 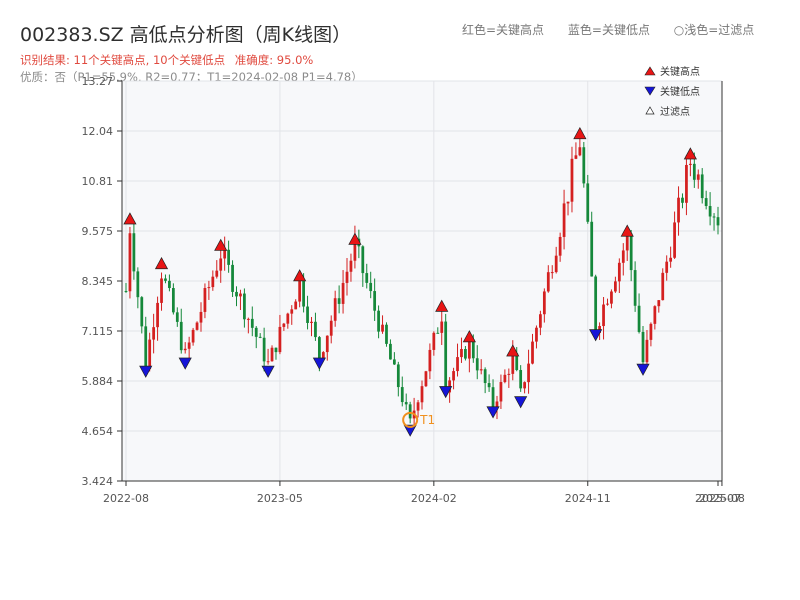 I want to click on y-tick-label: 10.81, so click(x=98, y=181).